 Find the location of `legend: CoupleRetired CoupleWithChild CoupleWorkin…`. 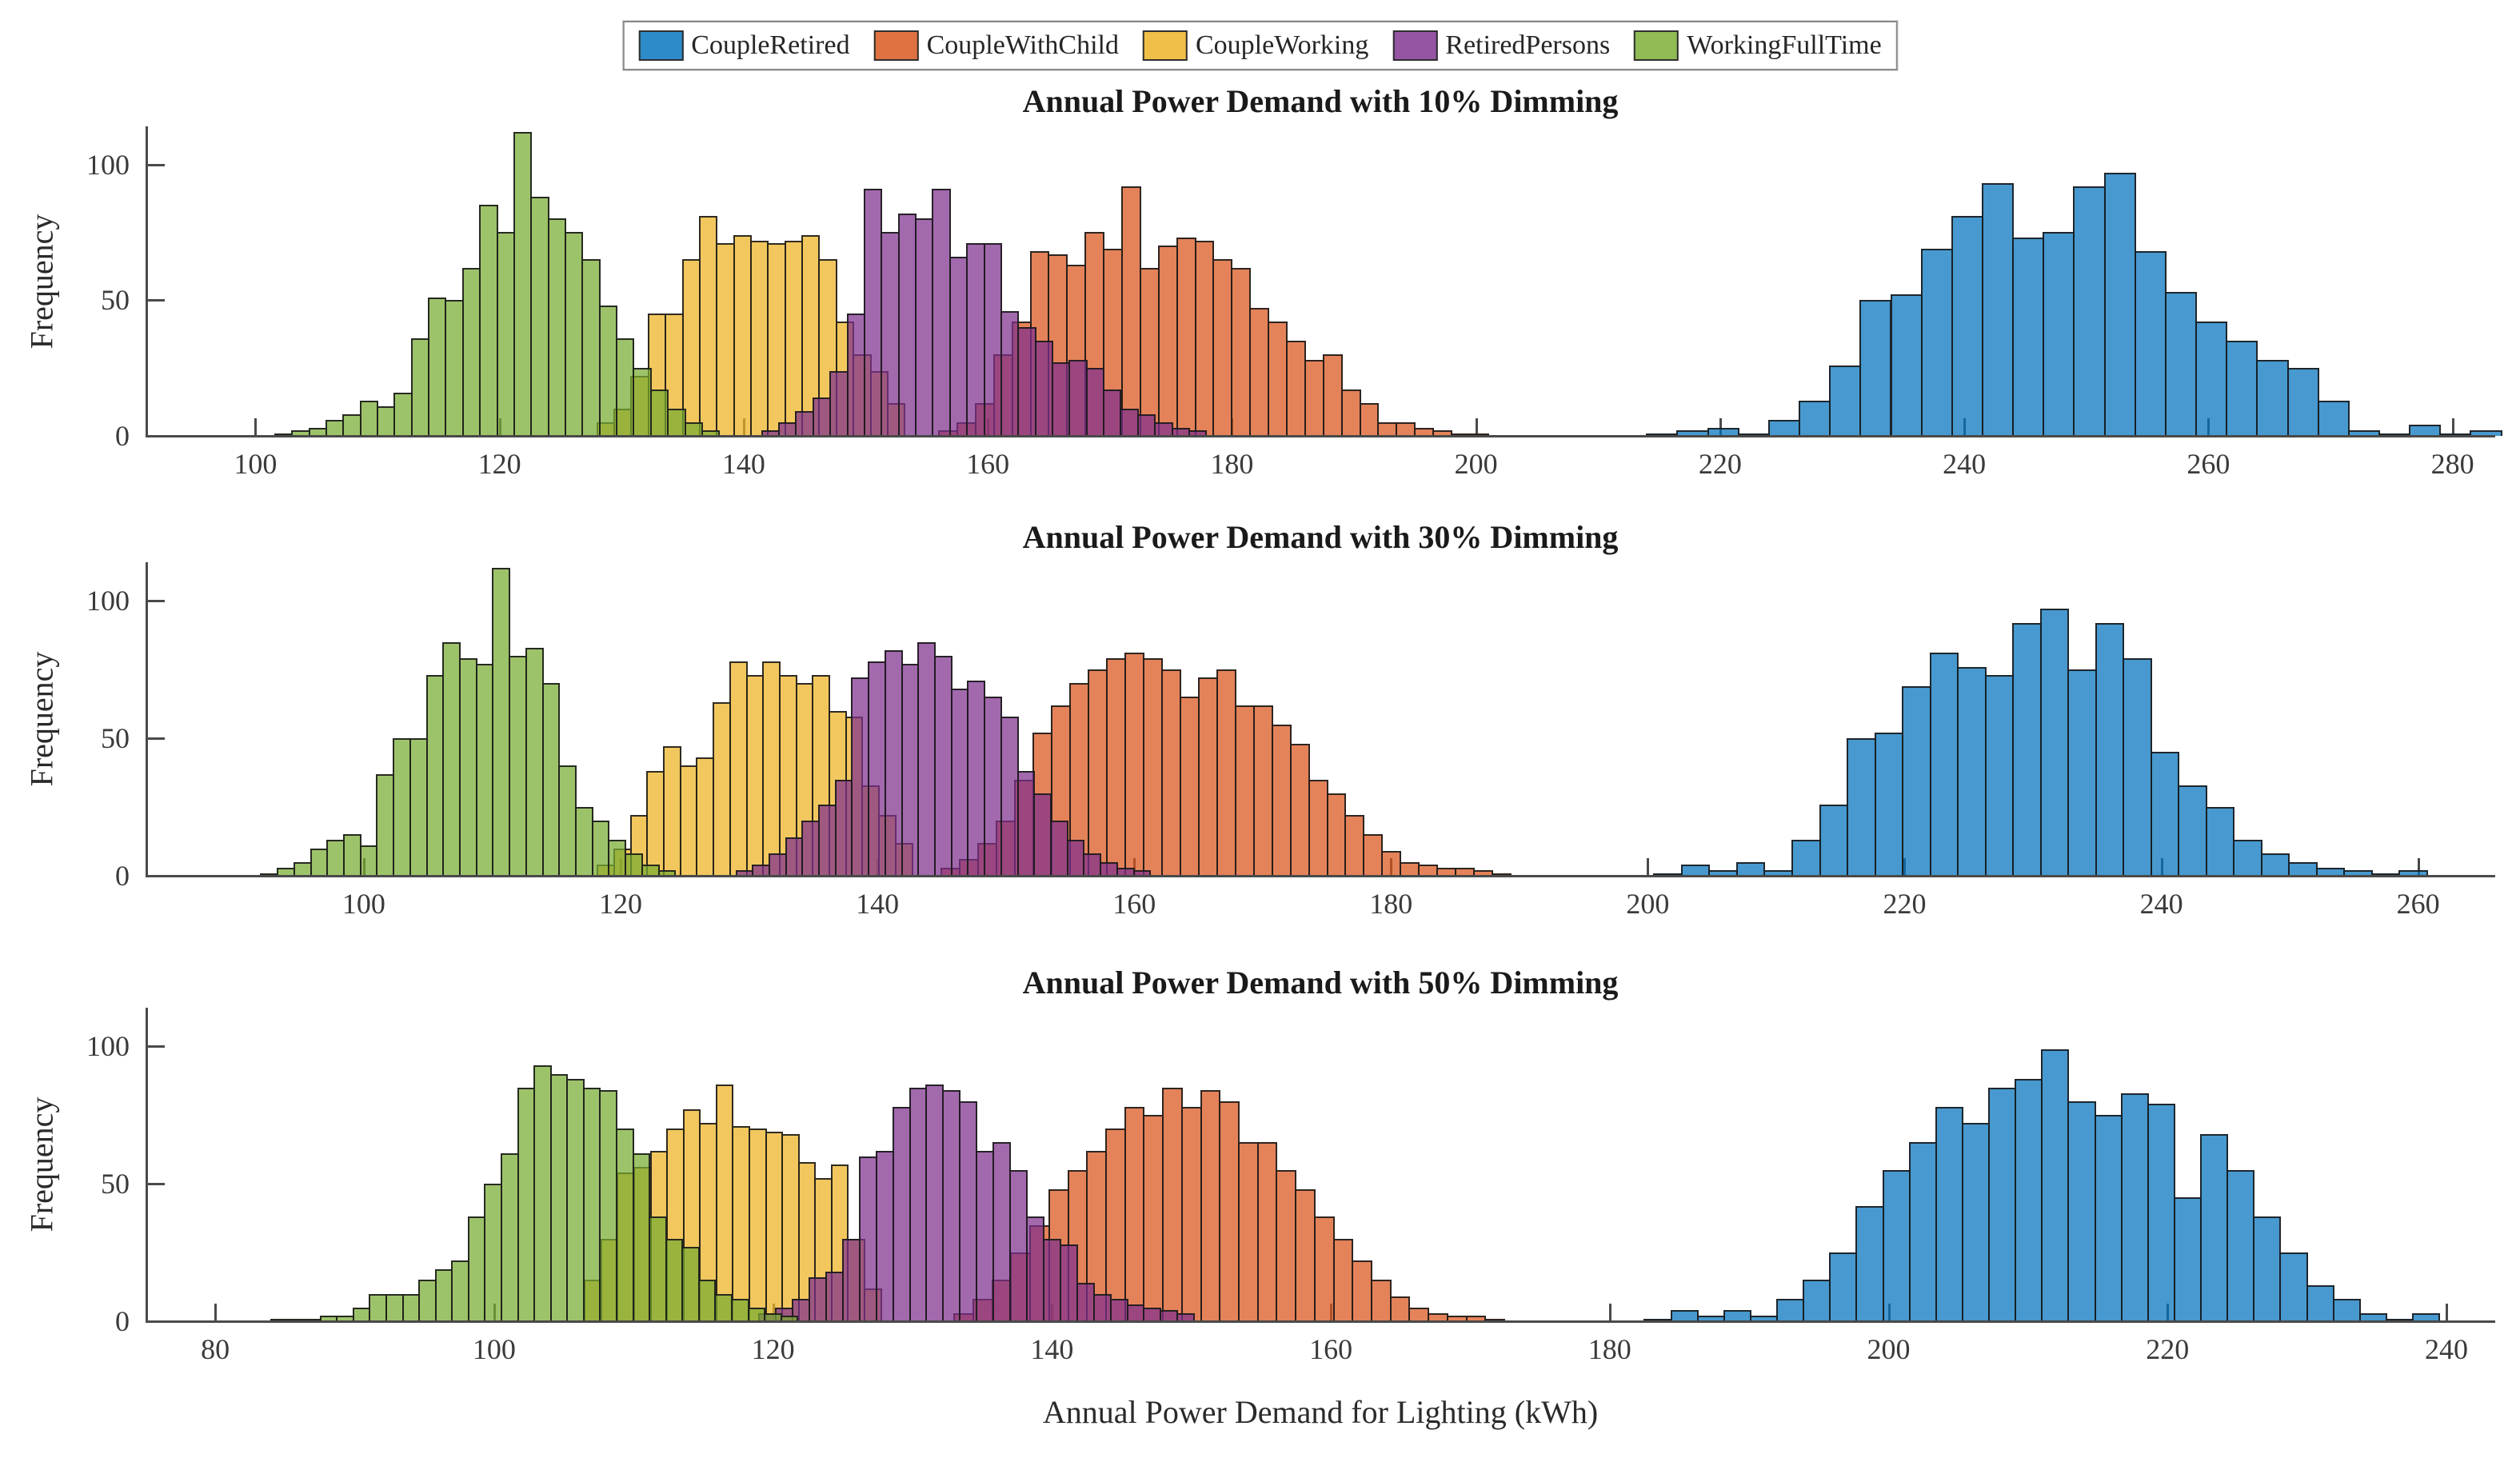

legend: CoupleRetired CoupleWithChild CoupleWorkin… is located at coordinates (1260, 45).